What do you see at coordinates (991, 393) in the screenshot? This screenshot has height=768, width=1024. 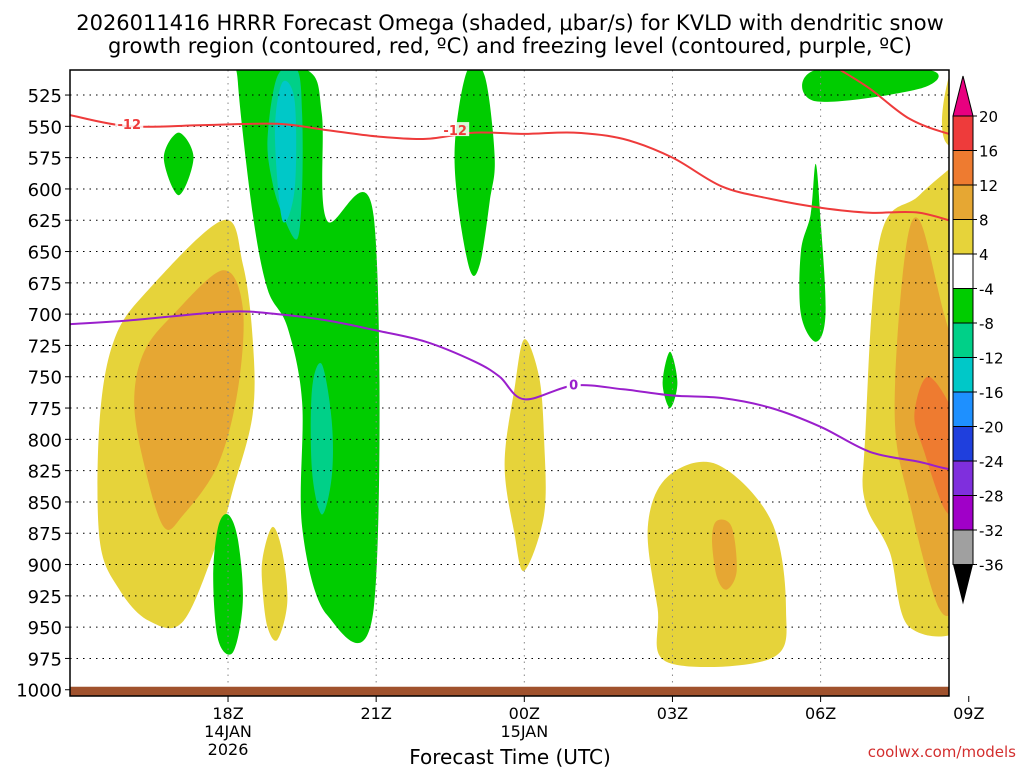 I see `colorbar-label: -16` at bounding box center [991, 393].